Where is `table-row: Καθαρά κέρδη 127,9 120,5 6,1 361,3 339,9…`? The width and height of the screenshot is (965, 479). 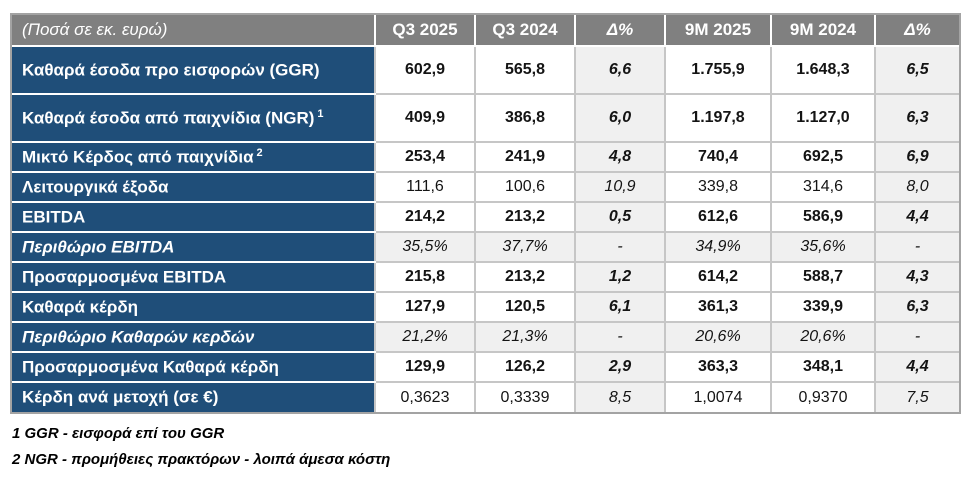 table-row: Καθαρά κέρδη 127,9 120,5 6,1 361,3 339,9… is located at coordinates (485, 307).